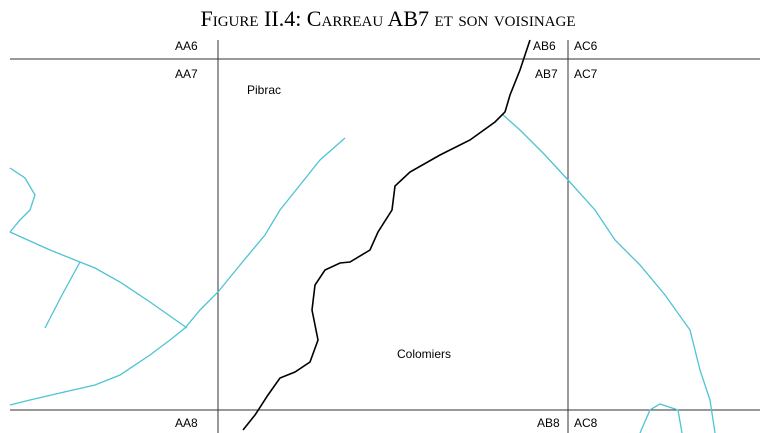 The image size is (760, 433). I want to click on tile-label: AC7, so click(586, 74).